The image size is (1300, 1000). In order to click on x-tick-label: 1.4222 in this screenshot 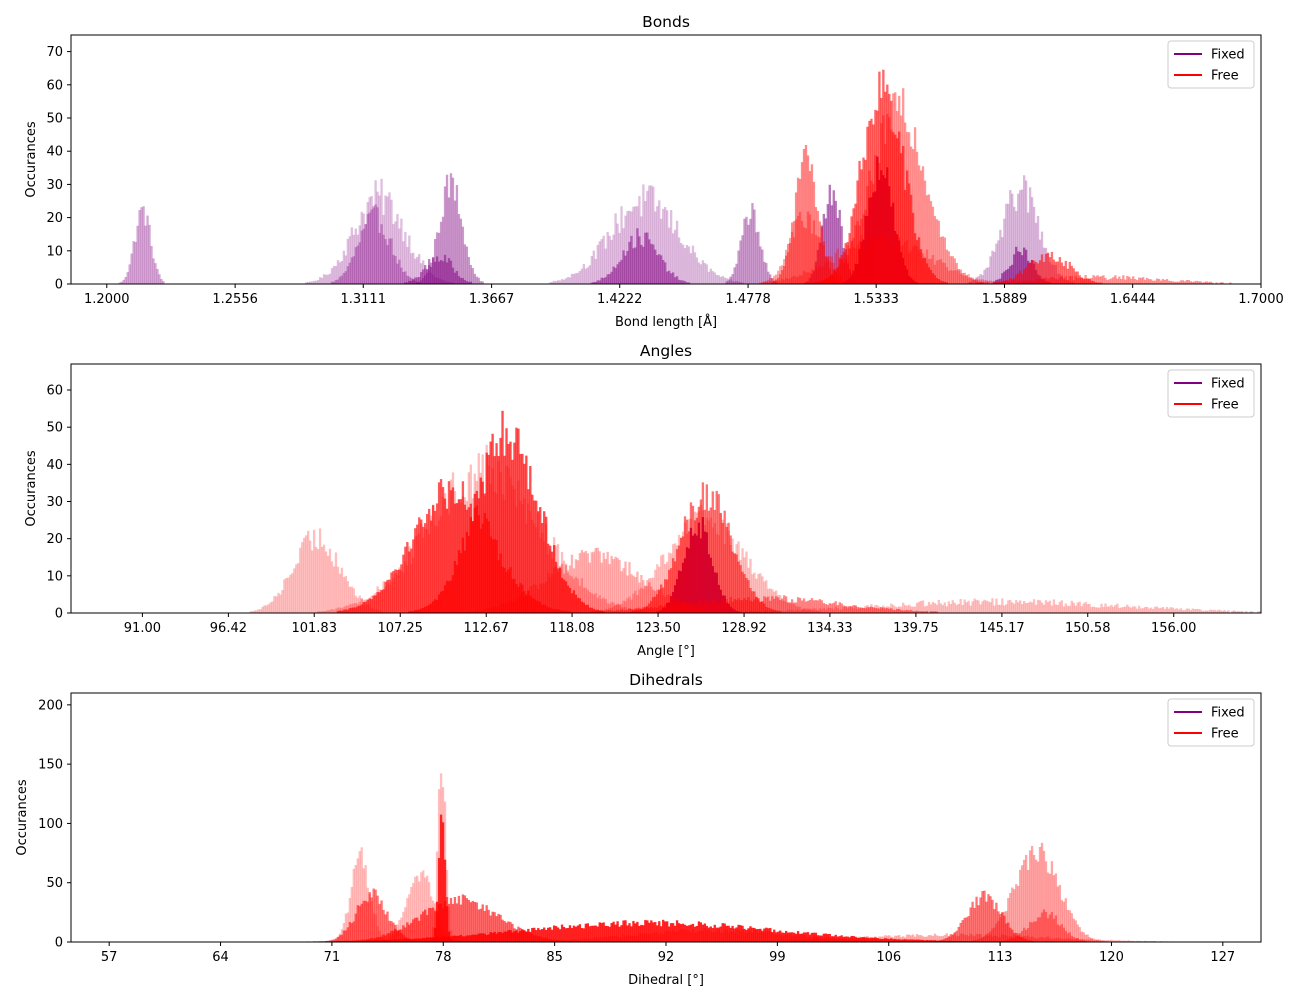, I will do `click(620, 299)`.